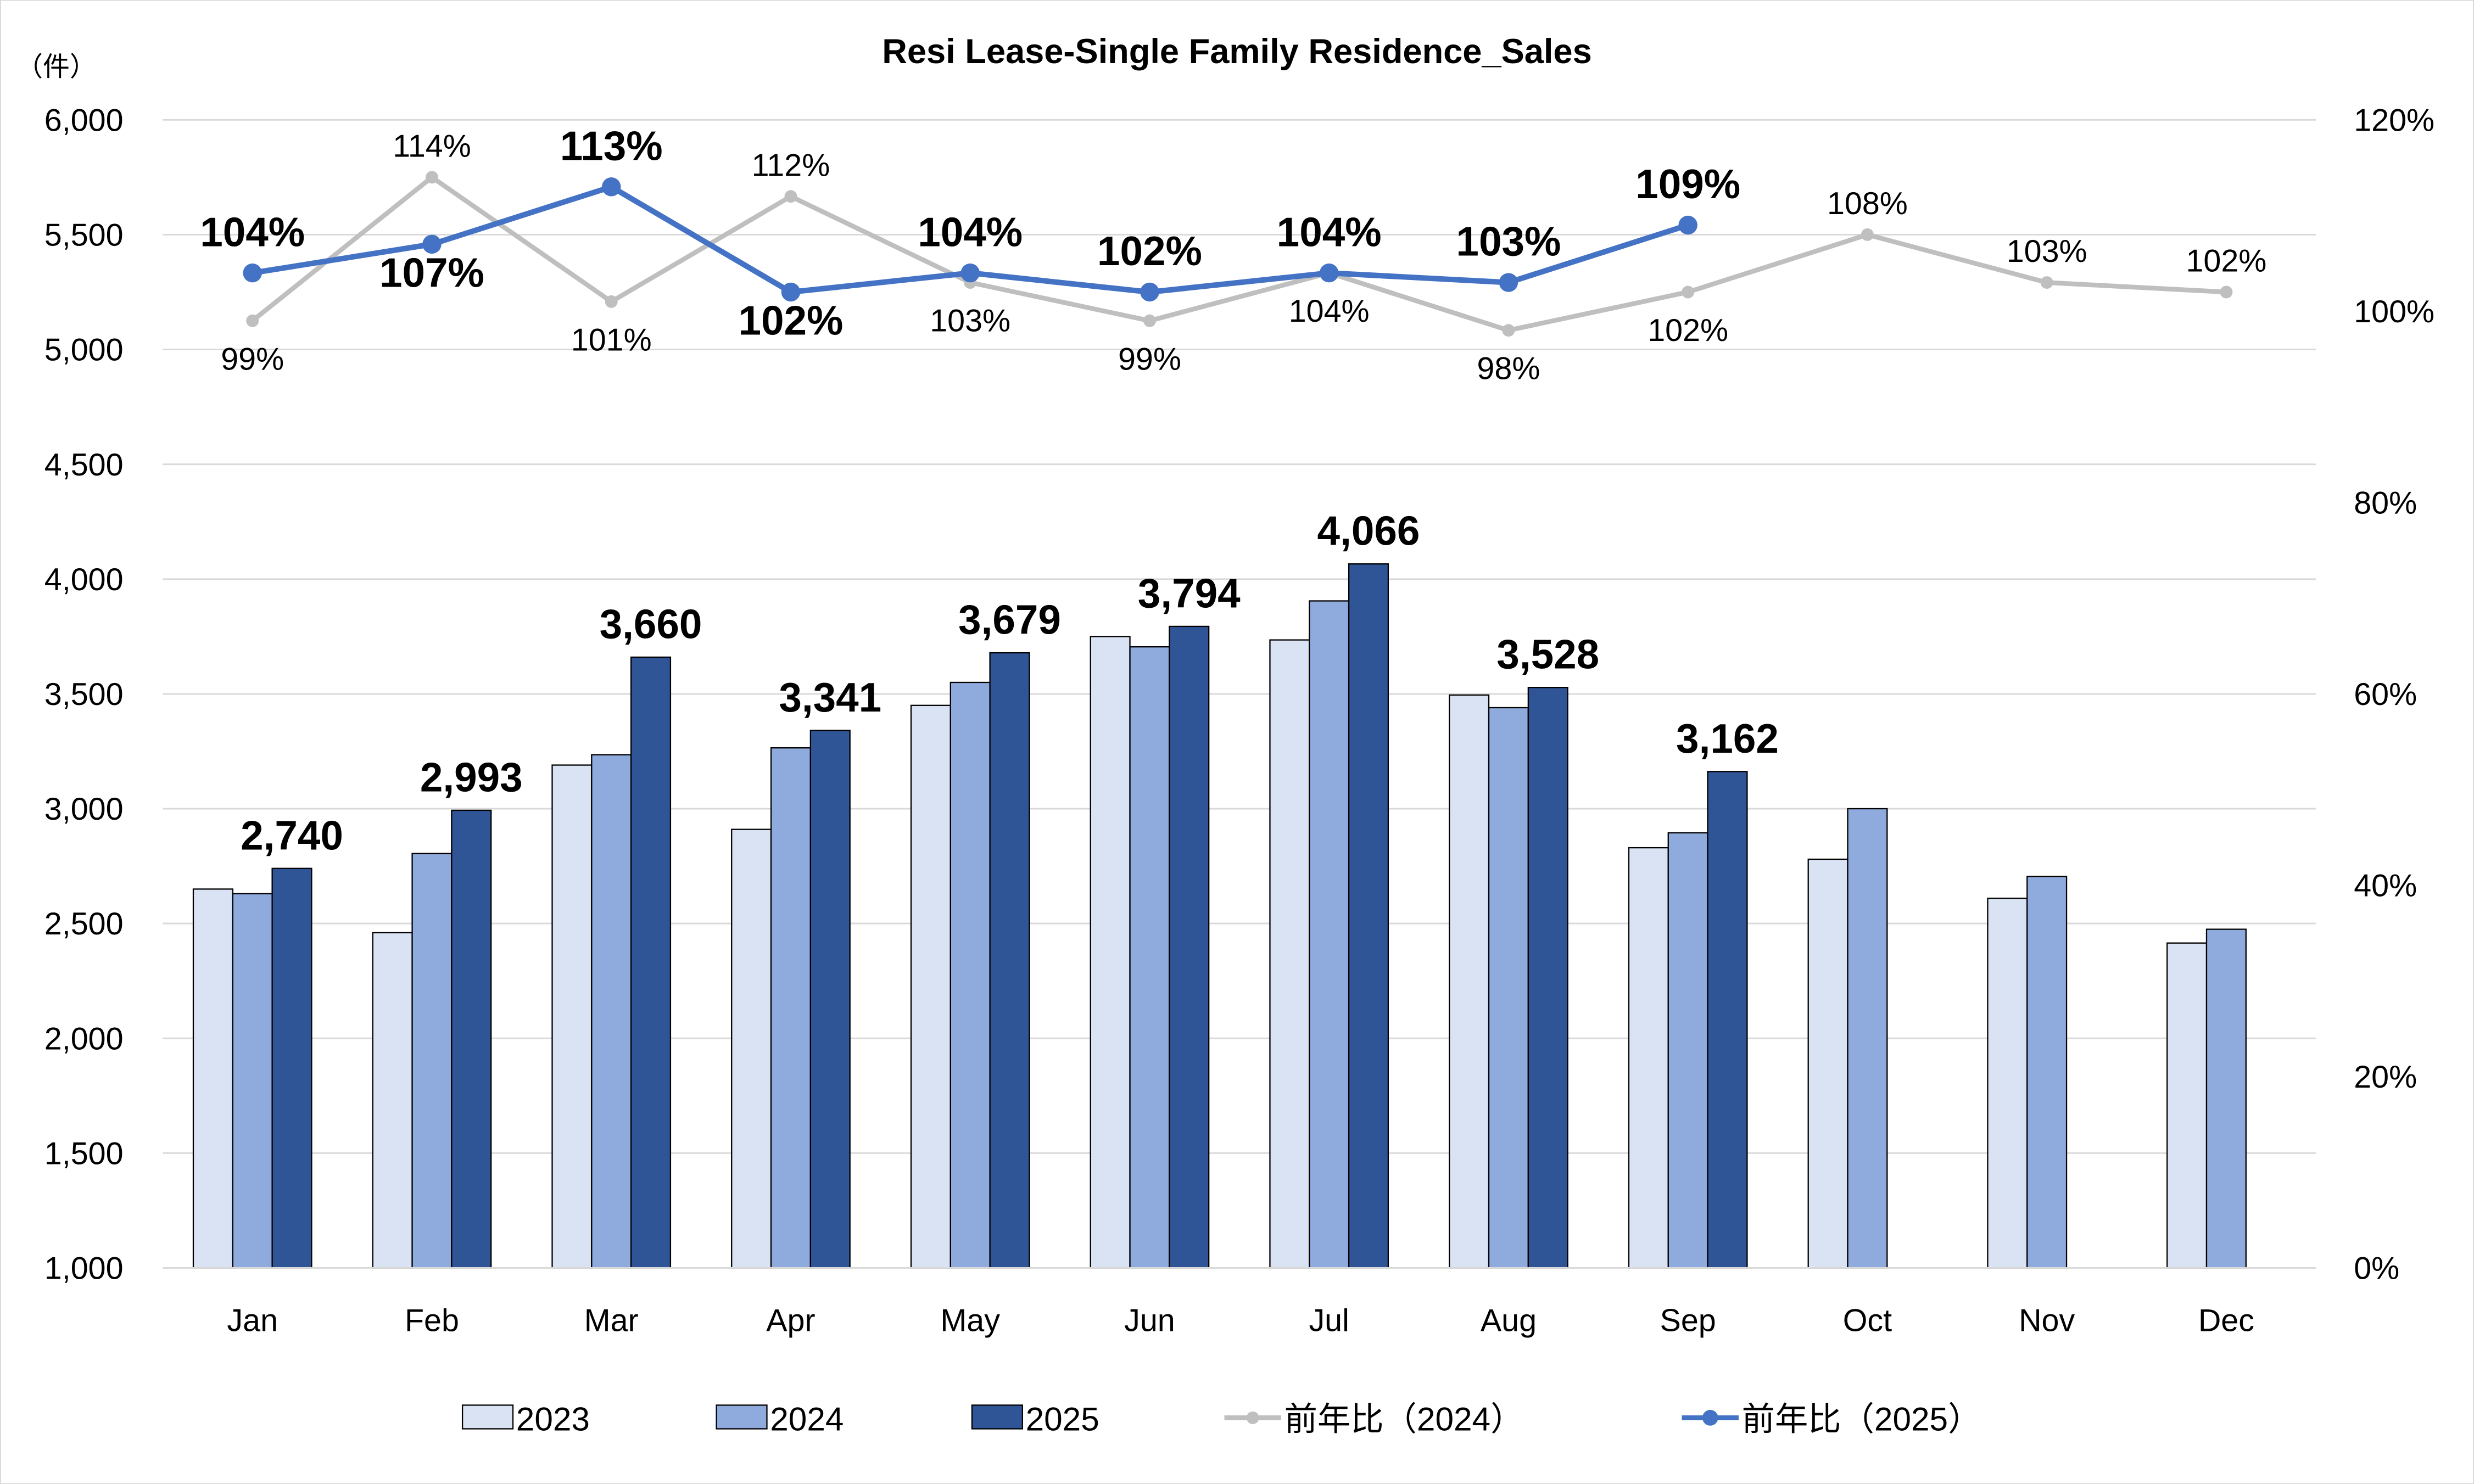  I want to click on x-tick-label: Mar, so click(611, 1320).